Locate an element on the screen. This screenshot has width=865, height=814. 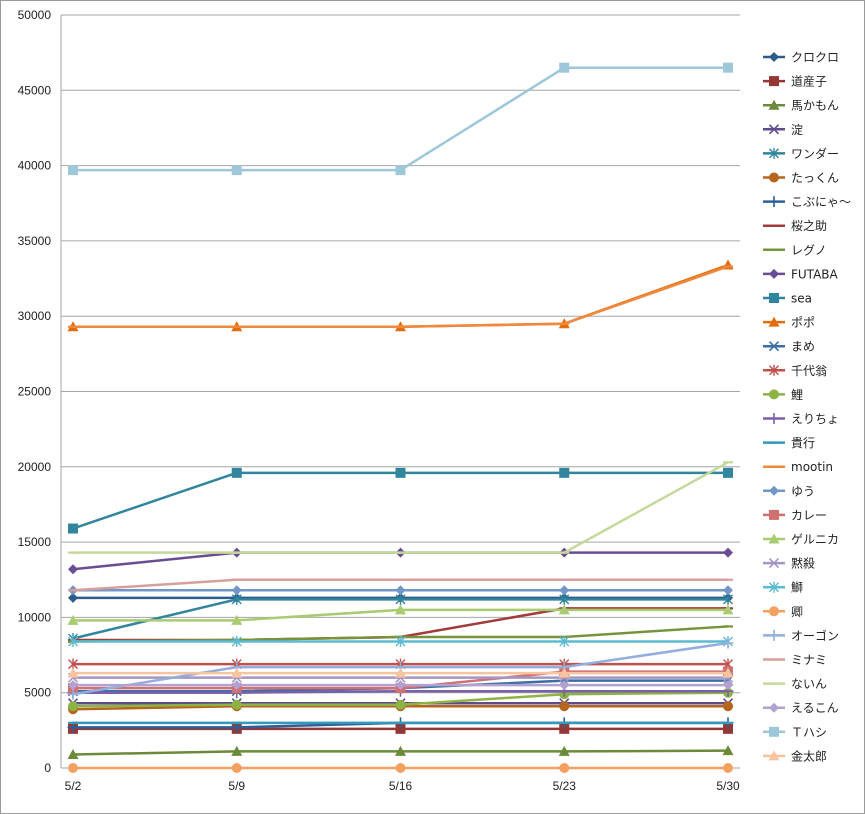
legend-item: 金太郎 is located at coordinates (795, 755).